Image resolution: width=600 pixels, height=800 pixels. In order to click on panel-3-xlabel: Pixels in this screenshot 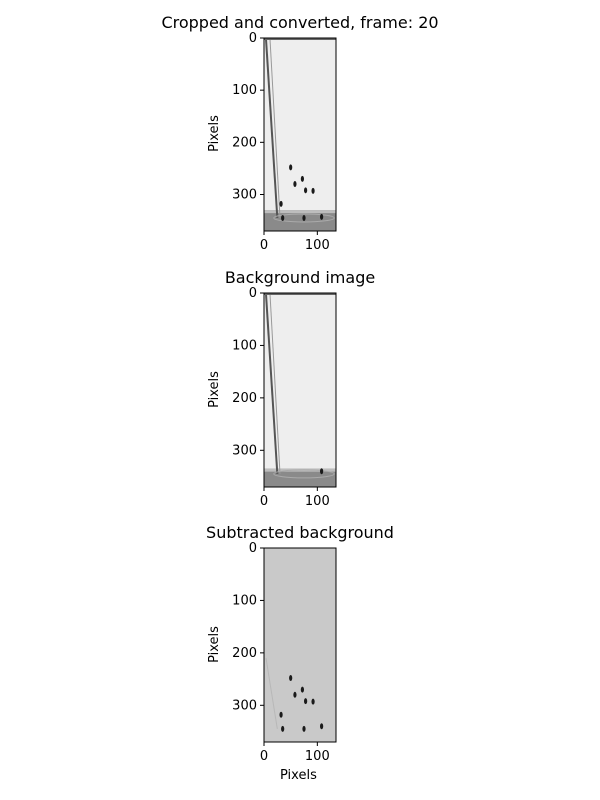, I will do `click(298, 775)`.